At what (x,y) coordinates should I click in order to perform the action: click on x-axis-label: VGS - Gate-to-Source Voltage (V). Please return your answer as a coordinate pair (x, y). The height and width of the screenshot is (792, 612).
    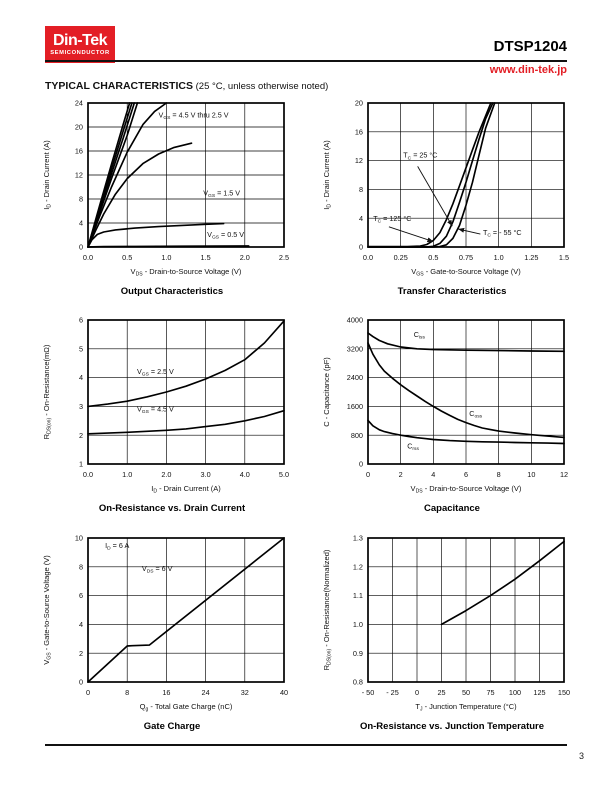
    Looking at the image, I should click on (466, 272).